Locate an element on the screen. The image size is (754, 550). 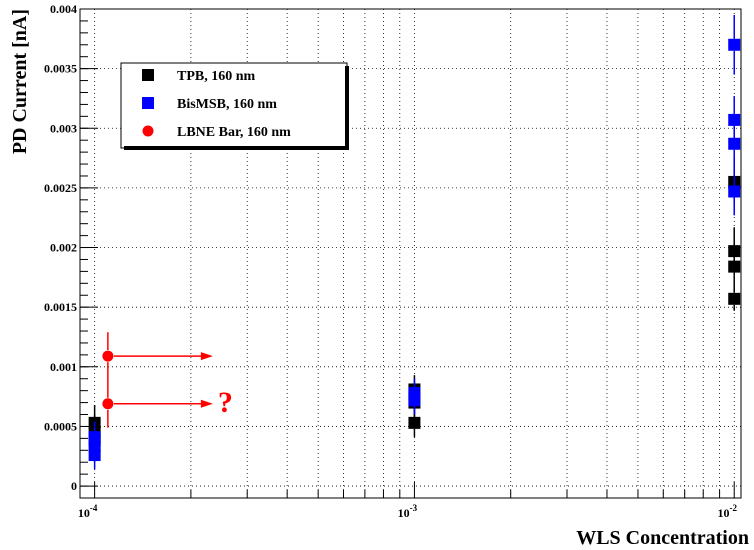
legend-label: BisMSB, 160 nm is located at coordinates (227, 104).